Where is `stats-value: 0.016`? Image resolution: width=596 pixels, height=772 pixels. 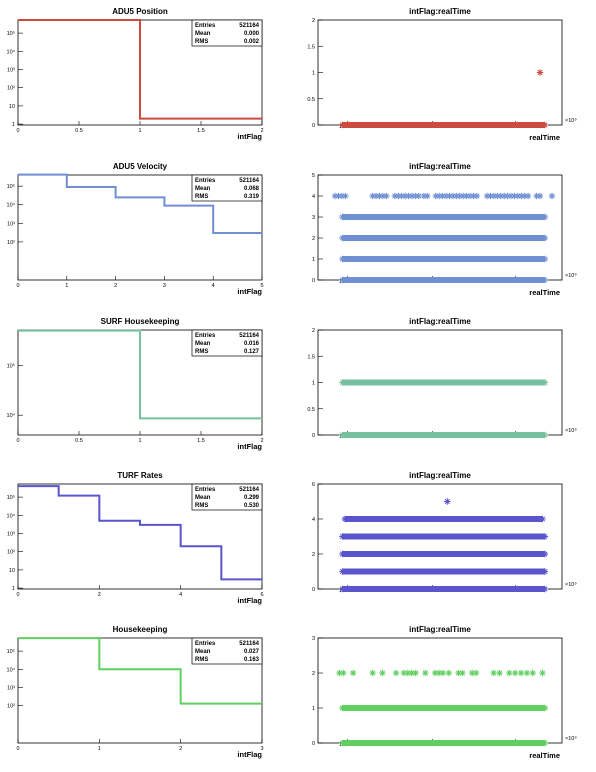 stats-value: 0.016 is located at coordinates (252, 344).